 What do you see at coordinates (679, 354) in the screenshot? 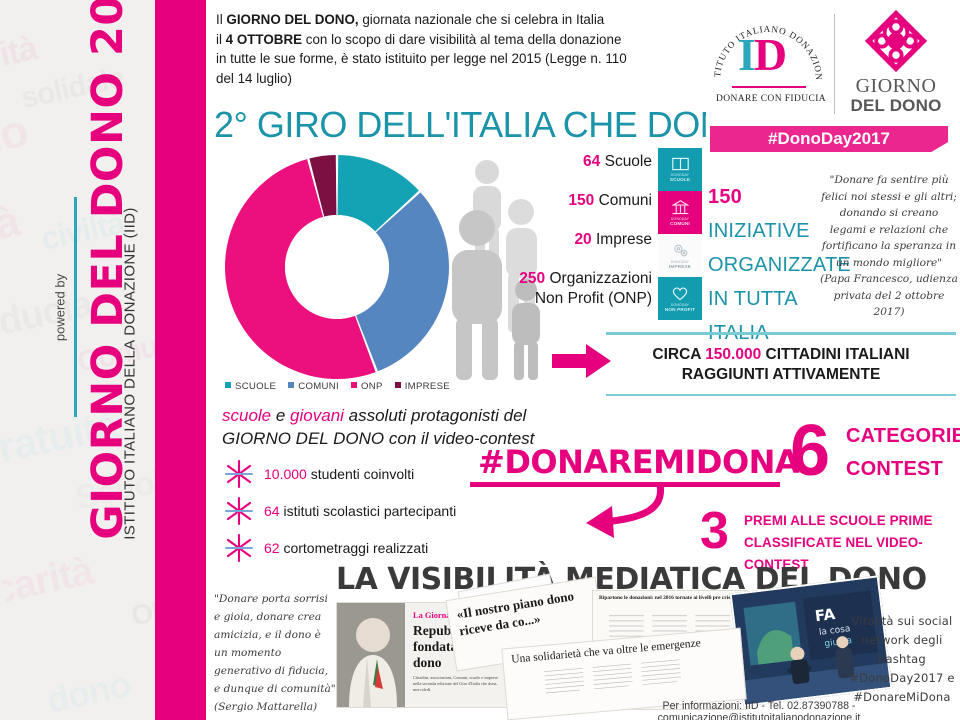
I see `reach-prefix: CIRCA` at bounding box center [679, 354].